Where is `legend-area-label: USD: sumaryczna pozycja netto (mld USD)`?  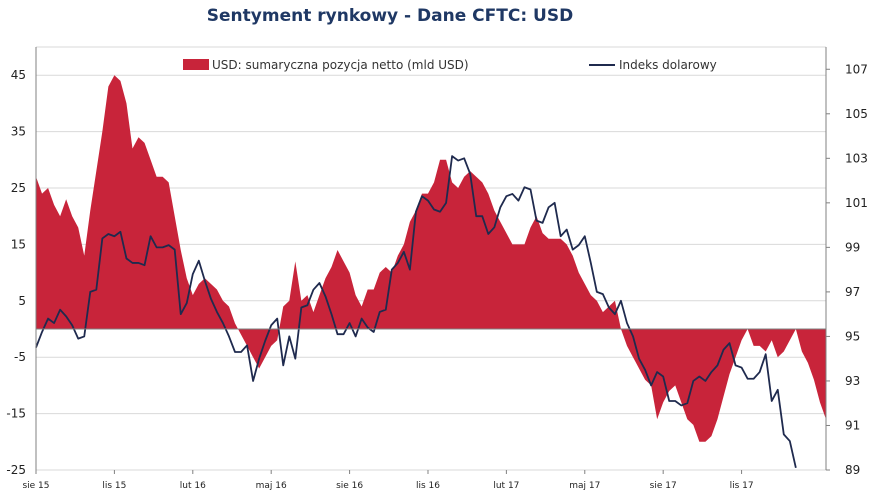 legend-area-label: USD: sumaryczna pozycja netto (mld USD) is located at coordinates (340, 65).